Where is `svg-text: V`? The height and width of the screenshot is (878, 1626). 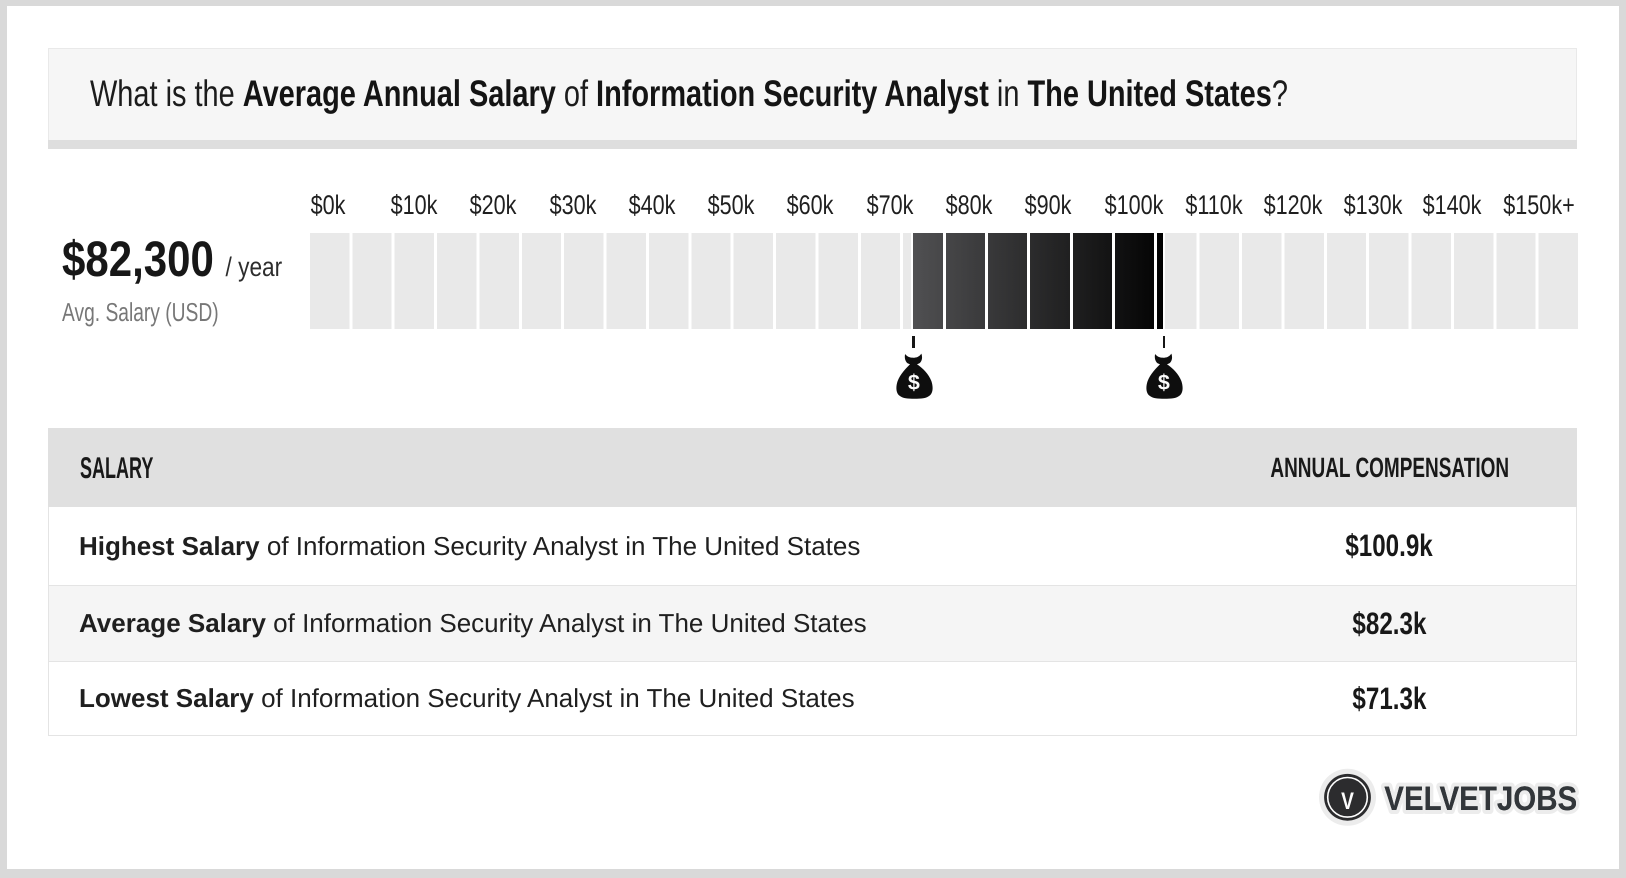 svg-text: V is located at coordinates (1347, 801).